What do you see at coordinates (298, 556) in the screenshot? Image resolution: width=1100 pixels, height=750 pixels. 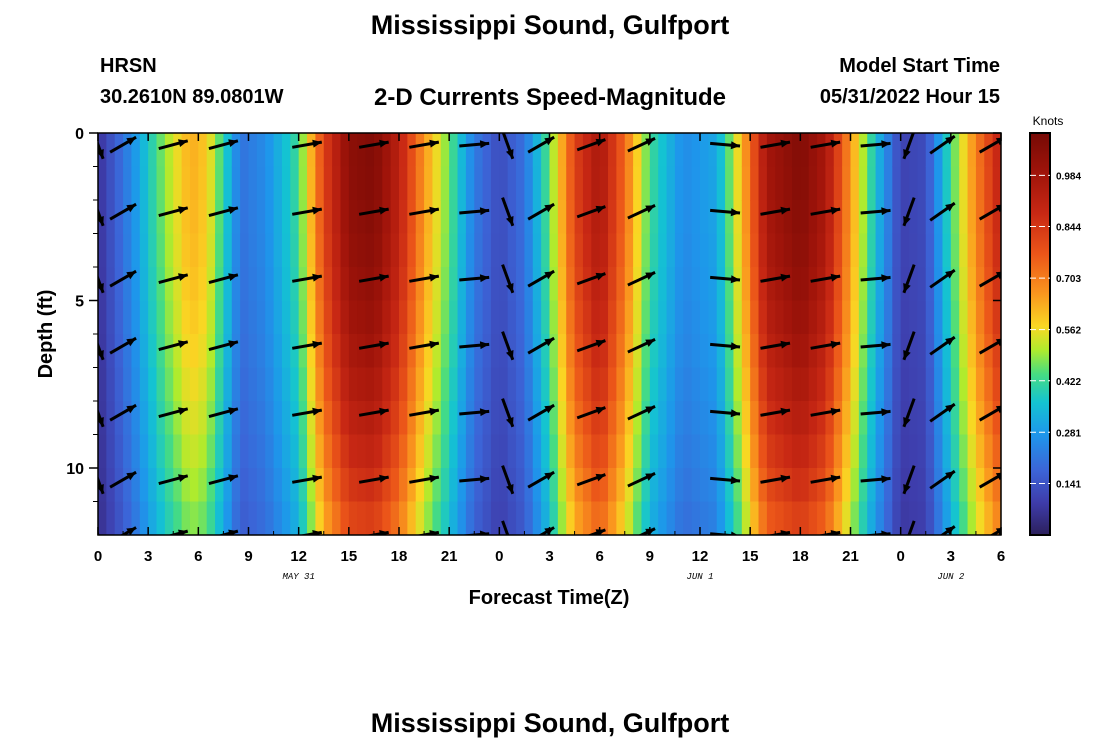 I see `x-tick-label: 12` at bounding box center [298, 556].